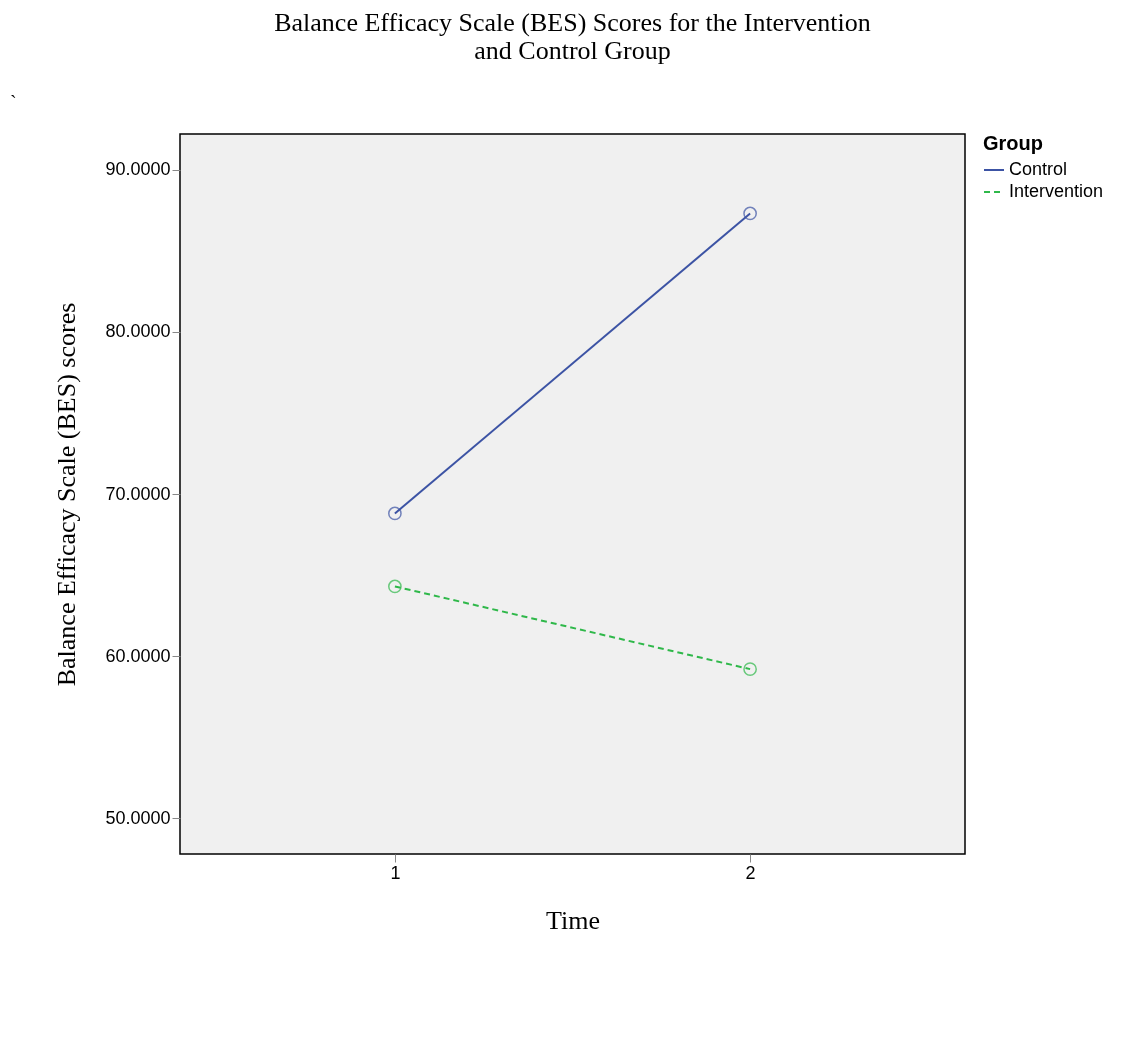 The image size is (1144, 1047). What do you see at coordinates (573, 920) in the screenshot?
I see `x-axis-title: Time` at bounding box center [573, 920].